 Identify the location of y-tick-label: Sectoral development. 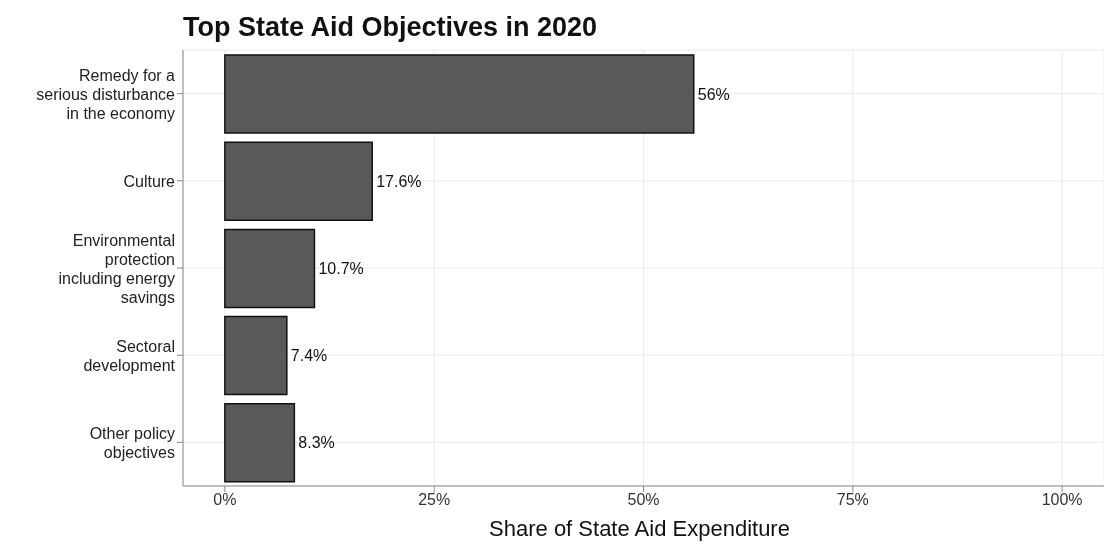
(129, 355).